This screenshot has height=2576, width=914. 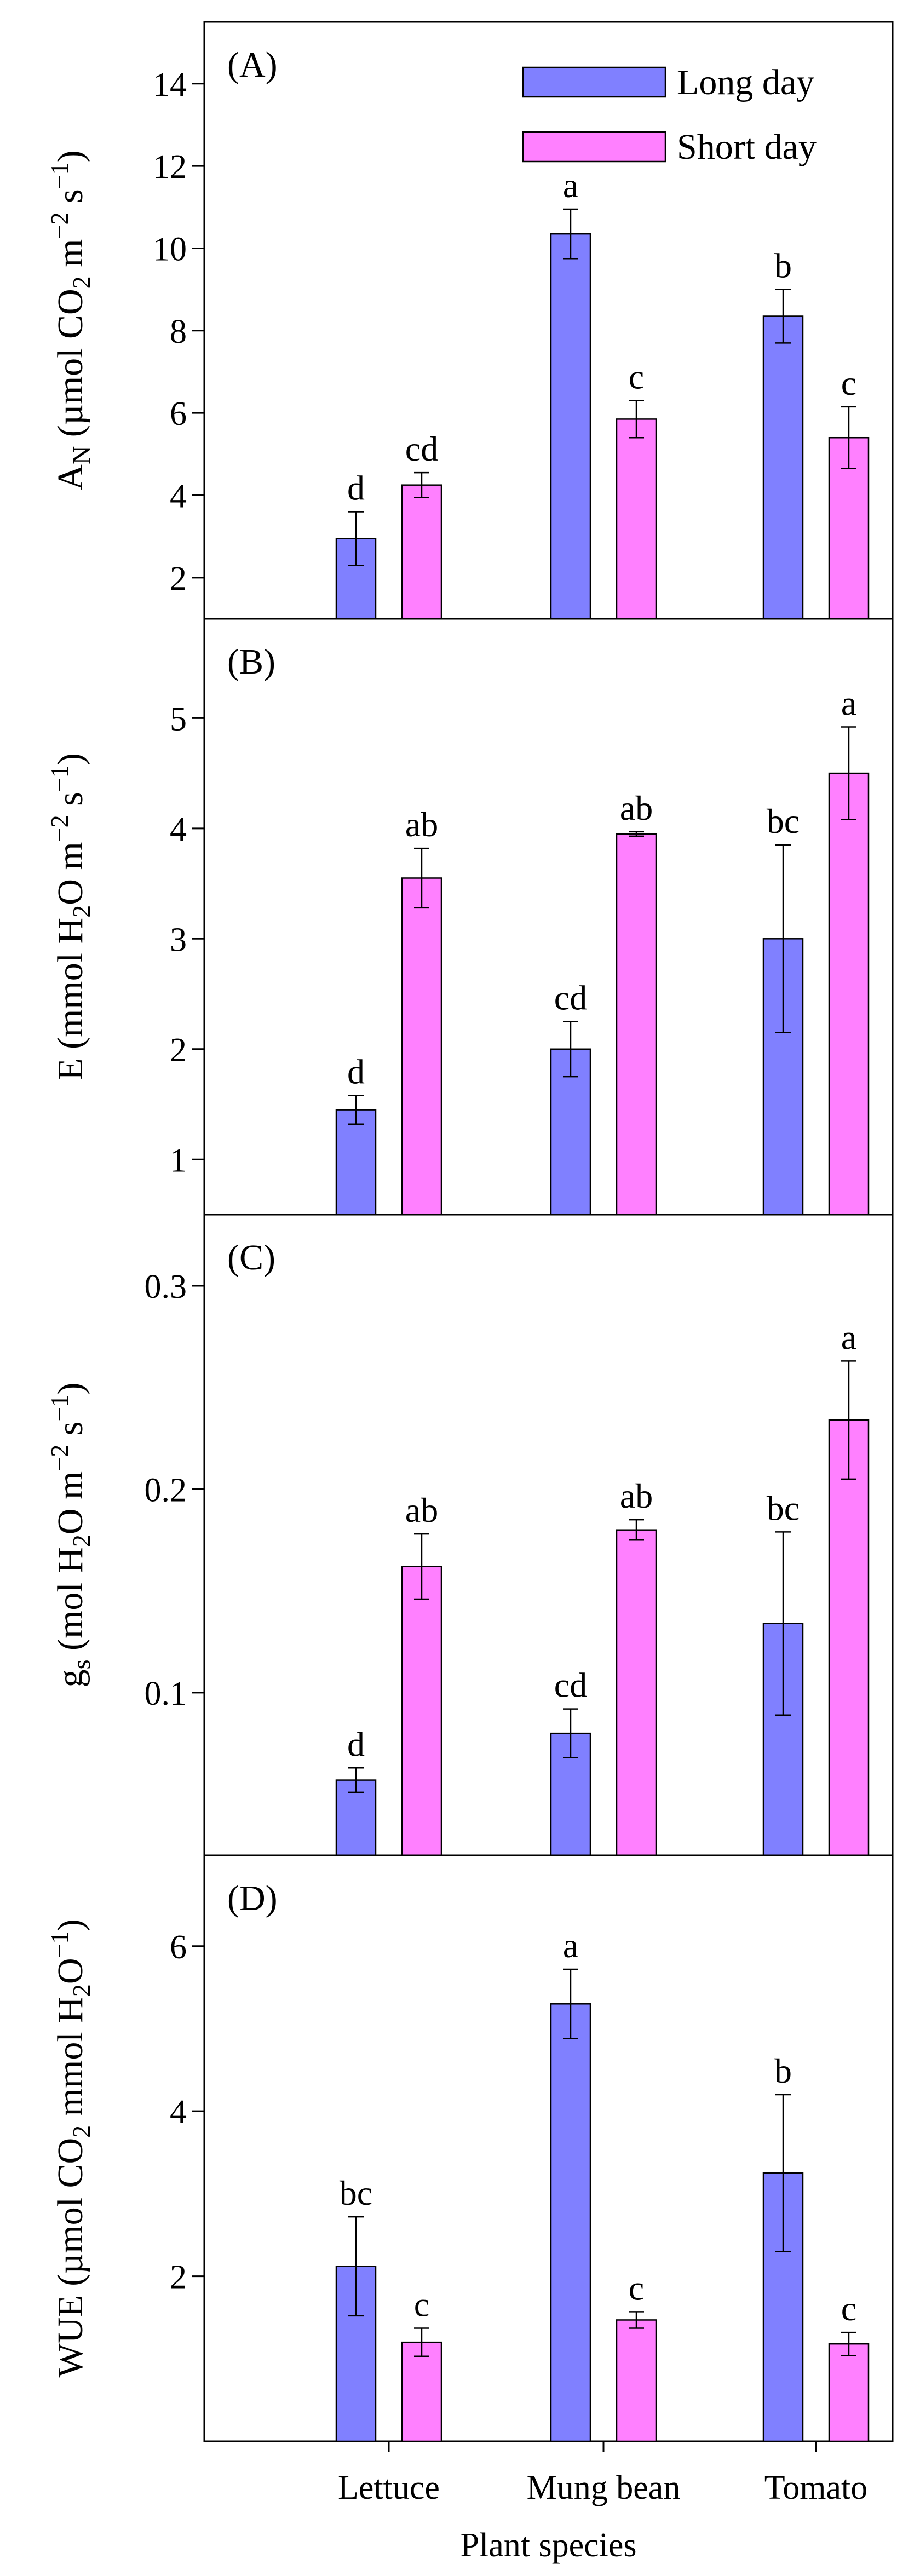 I want to click on x-axis-title: Plant species, so click(x=549, y=2546).